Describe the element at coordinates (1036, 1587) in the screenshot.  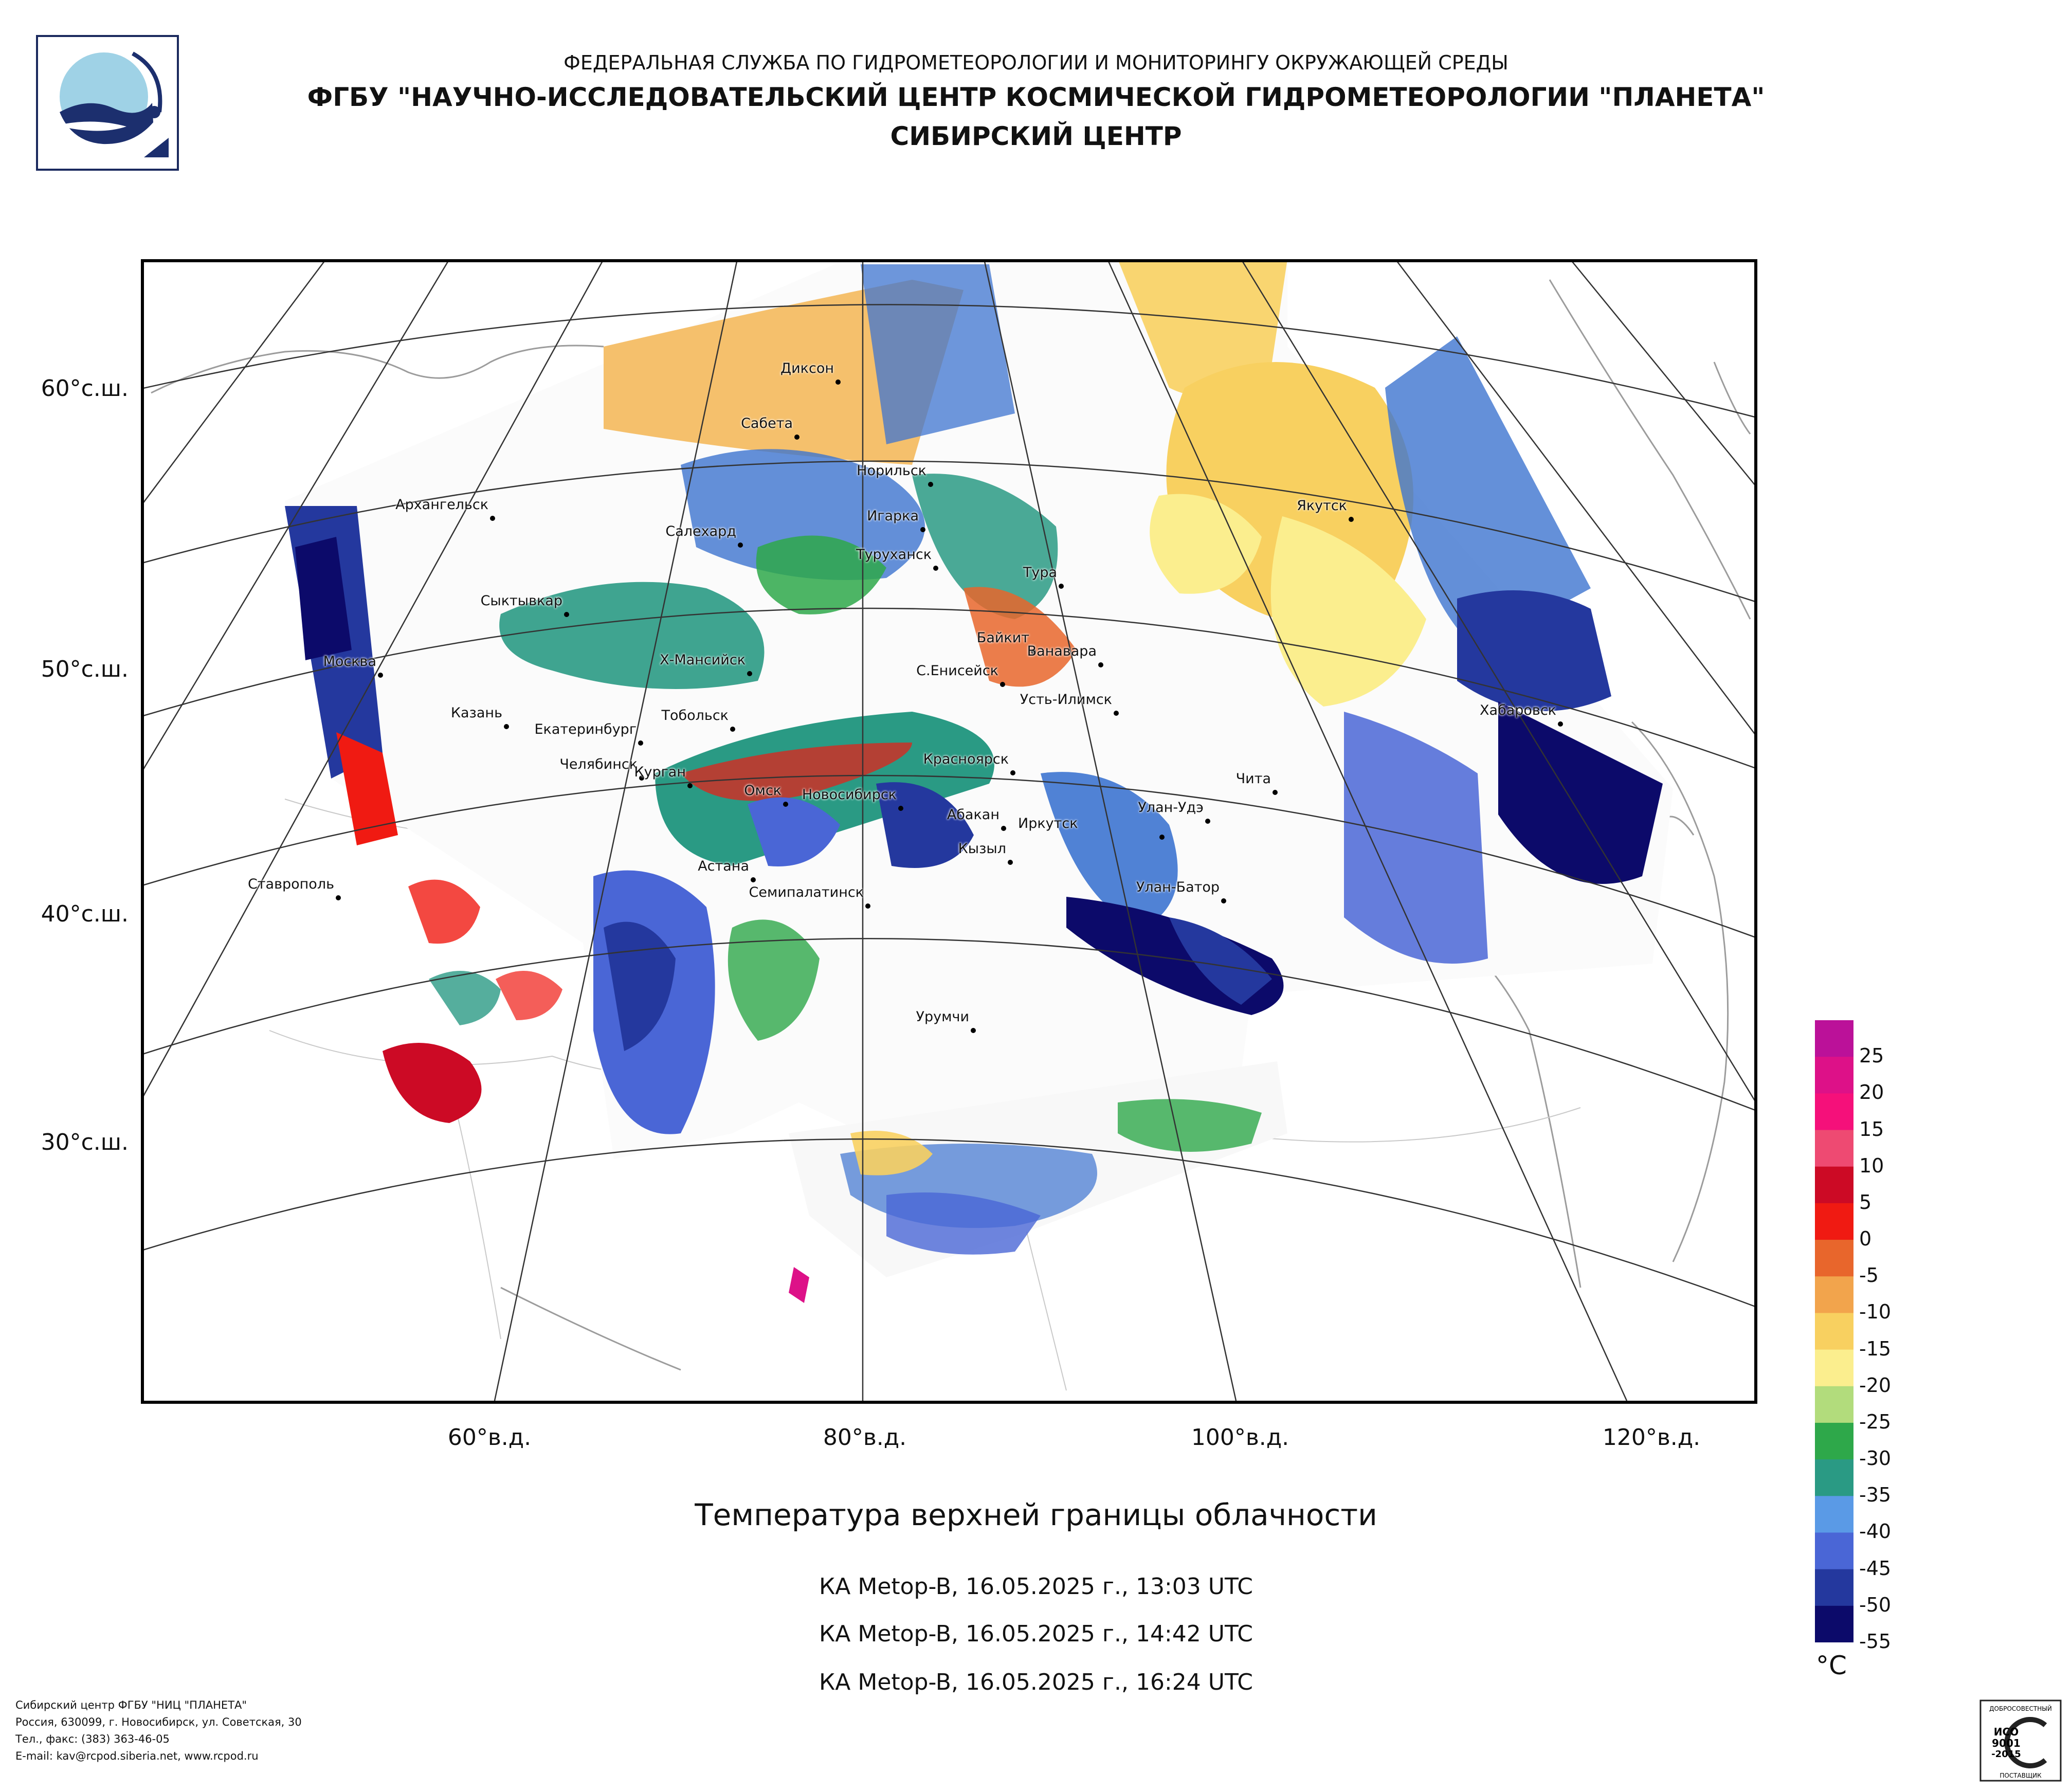
I see `satellite-pass-1: КА Metop-B, 16.05.2025 г., 13:03 UTC` at that location.